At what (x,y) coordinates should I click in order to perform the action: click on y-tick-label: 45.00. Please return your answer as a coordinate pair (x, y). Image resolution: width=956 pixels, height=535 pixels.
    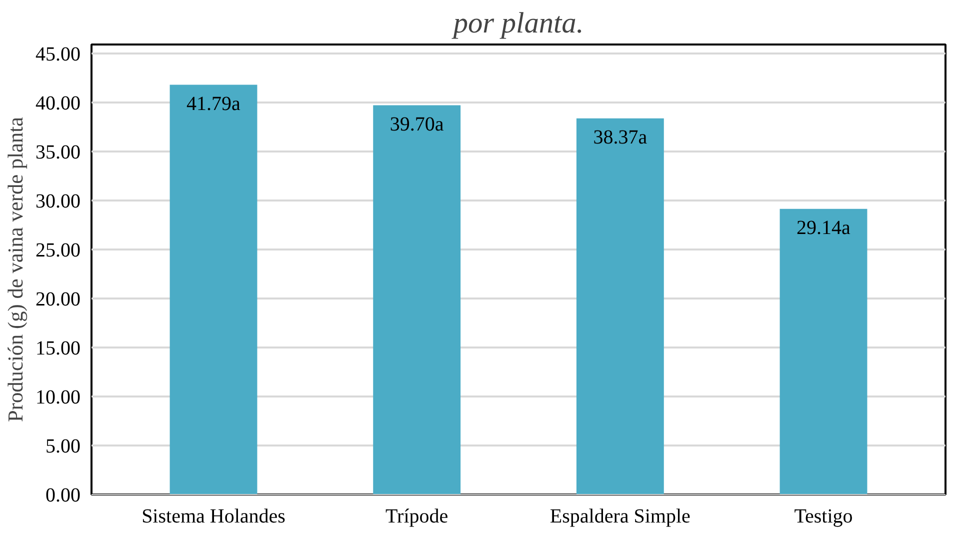
    Looking at the image, I should click on (58, 54).